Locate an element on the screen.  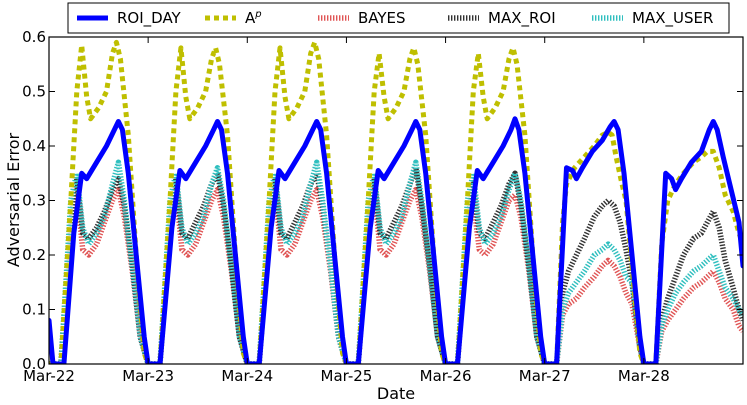
legend-item-max-user: MAX_USER is located at coordinates (652, 18).